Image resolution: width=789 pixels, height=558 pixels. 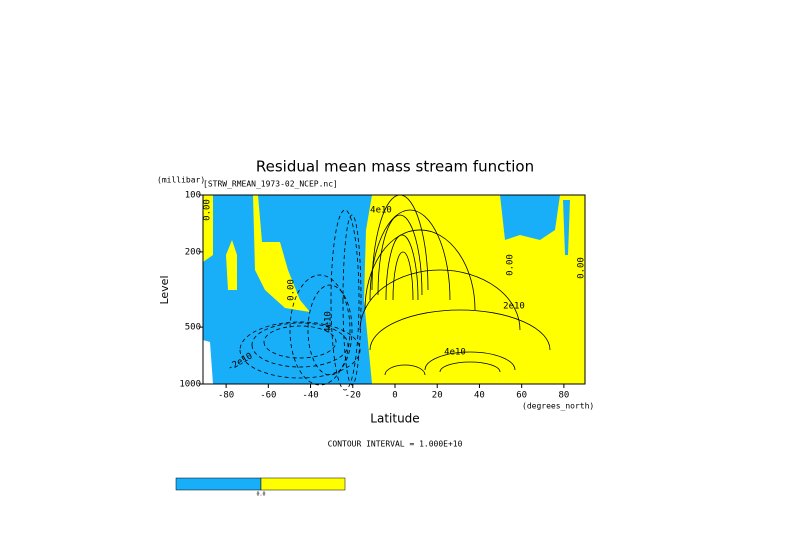 I want to click on contour-interval: CONTOUR INTERVAL = 1.000E+10, so click(x=395, y=444).